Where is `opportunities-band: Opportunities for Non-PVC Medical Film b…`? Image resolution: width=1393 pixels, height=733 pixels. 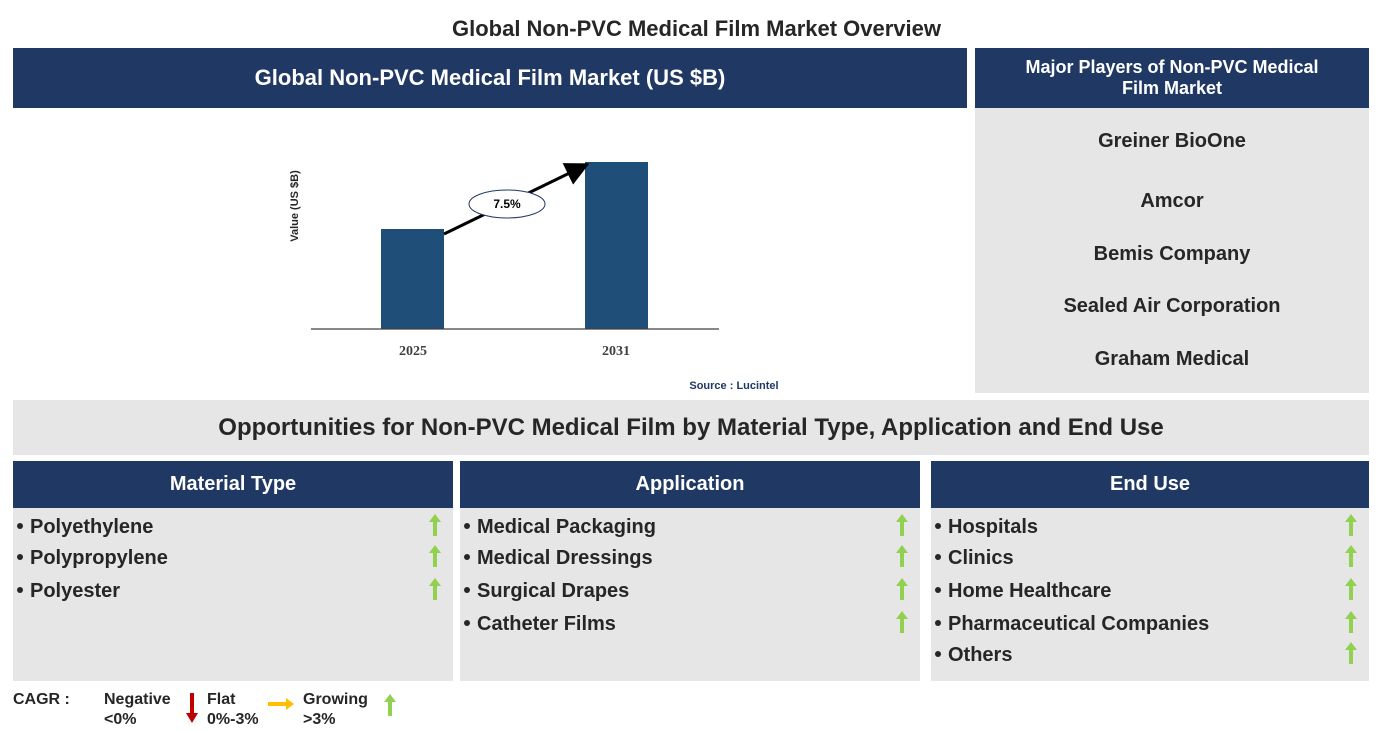
opportunities-band: Opportunities for Non-PVC Medical Film b… is located at coordinates (691, 427).